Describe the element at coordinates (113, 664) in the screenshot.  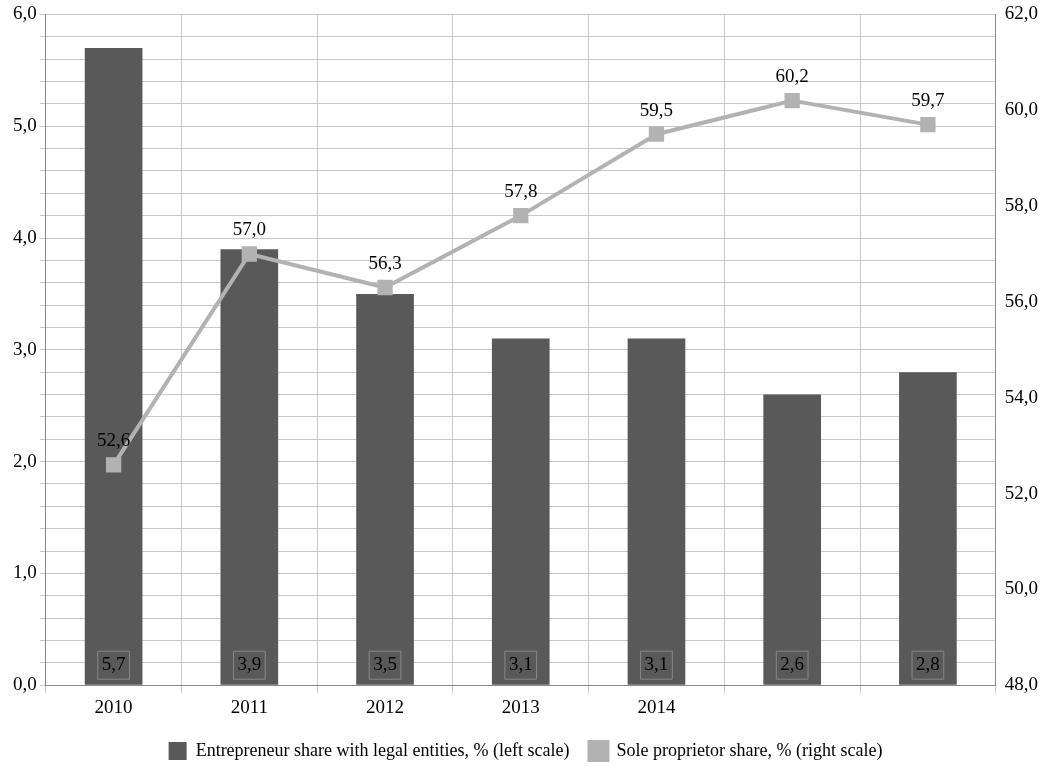
I see `data-label: 5,7` at that location.